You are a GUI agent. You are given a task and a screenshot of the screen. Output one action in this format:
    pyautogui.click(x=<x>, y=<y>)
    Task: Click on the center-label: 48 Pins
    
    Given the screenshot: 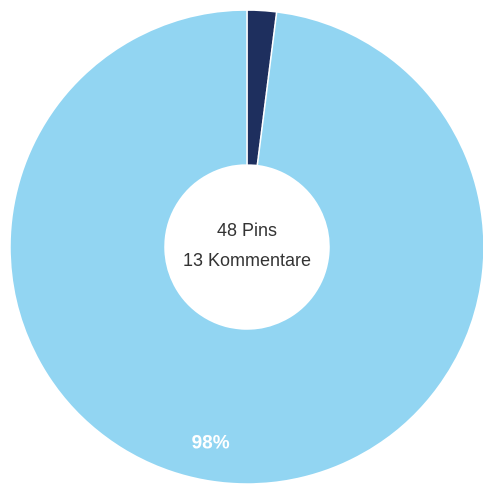 What is the action you would take?
    pyautogui.click(x=247, y=230)
    